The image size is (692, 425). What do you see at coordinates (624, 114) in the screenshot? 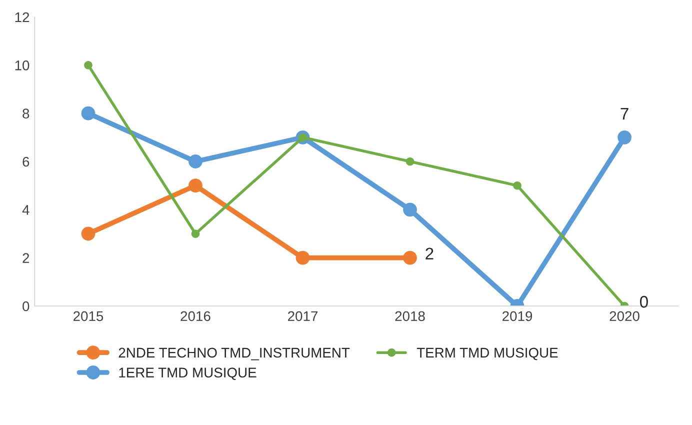
I see `data-label: 7` at bounding box center [624, 114].